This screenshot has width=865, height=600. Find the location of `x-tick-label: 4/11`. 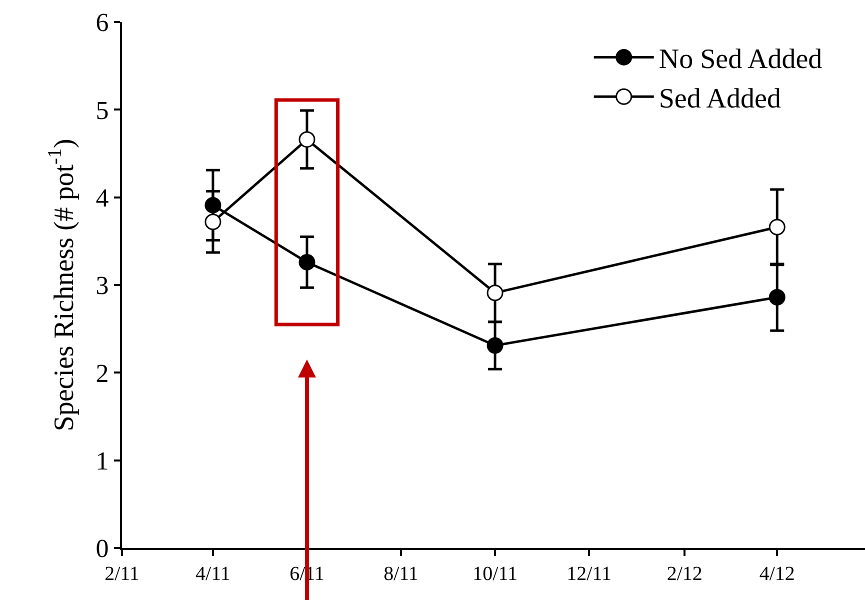

x-tick-label: 4/11 is located at coordinates (213, 574).